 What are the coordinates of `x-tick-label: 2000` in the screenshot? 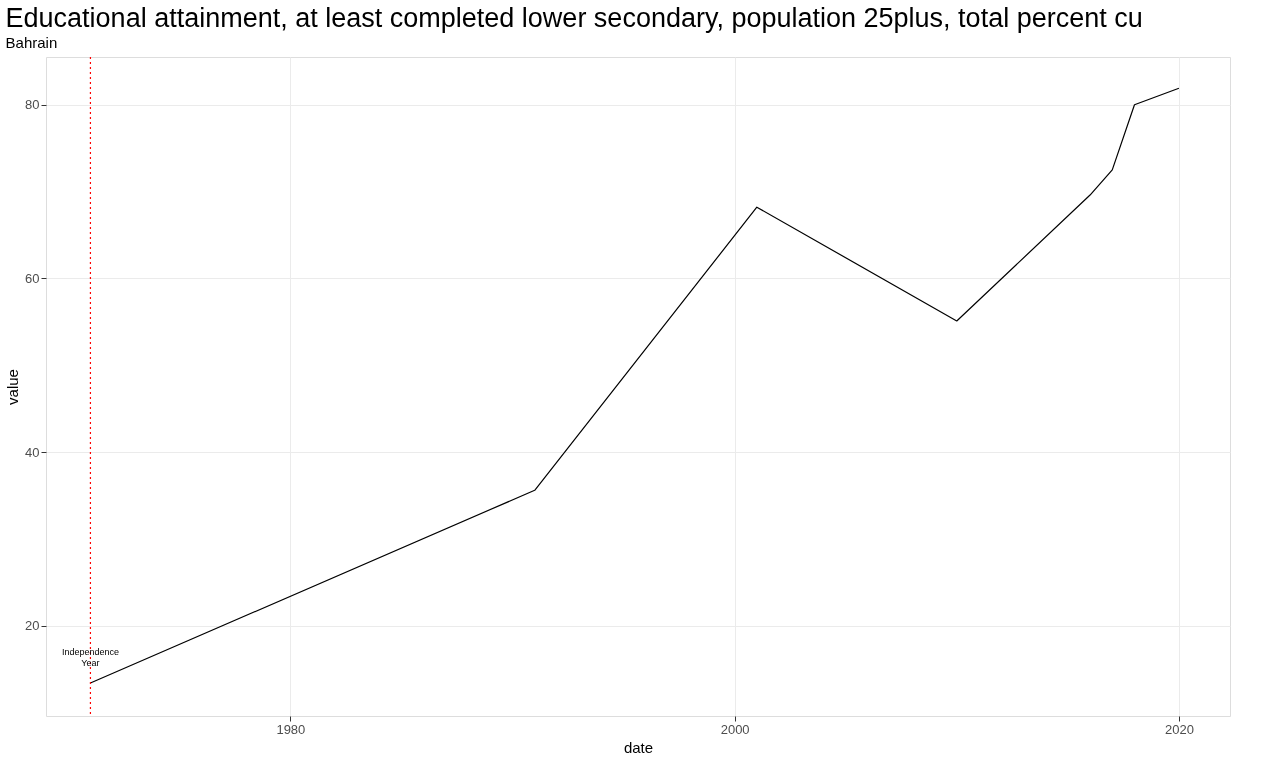 It's located at (735, 729).